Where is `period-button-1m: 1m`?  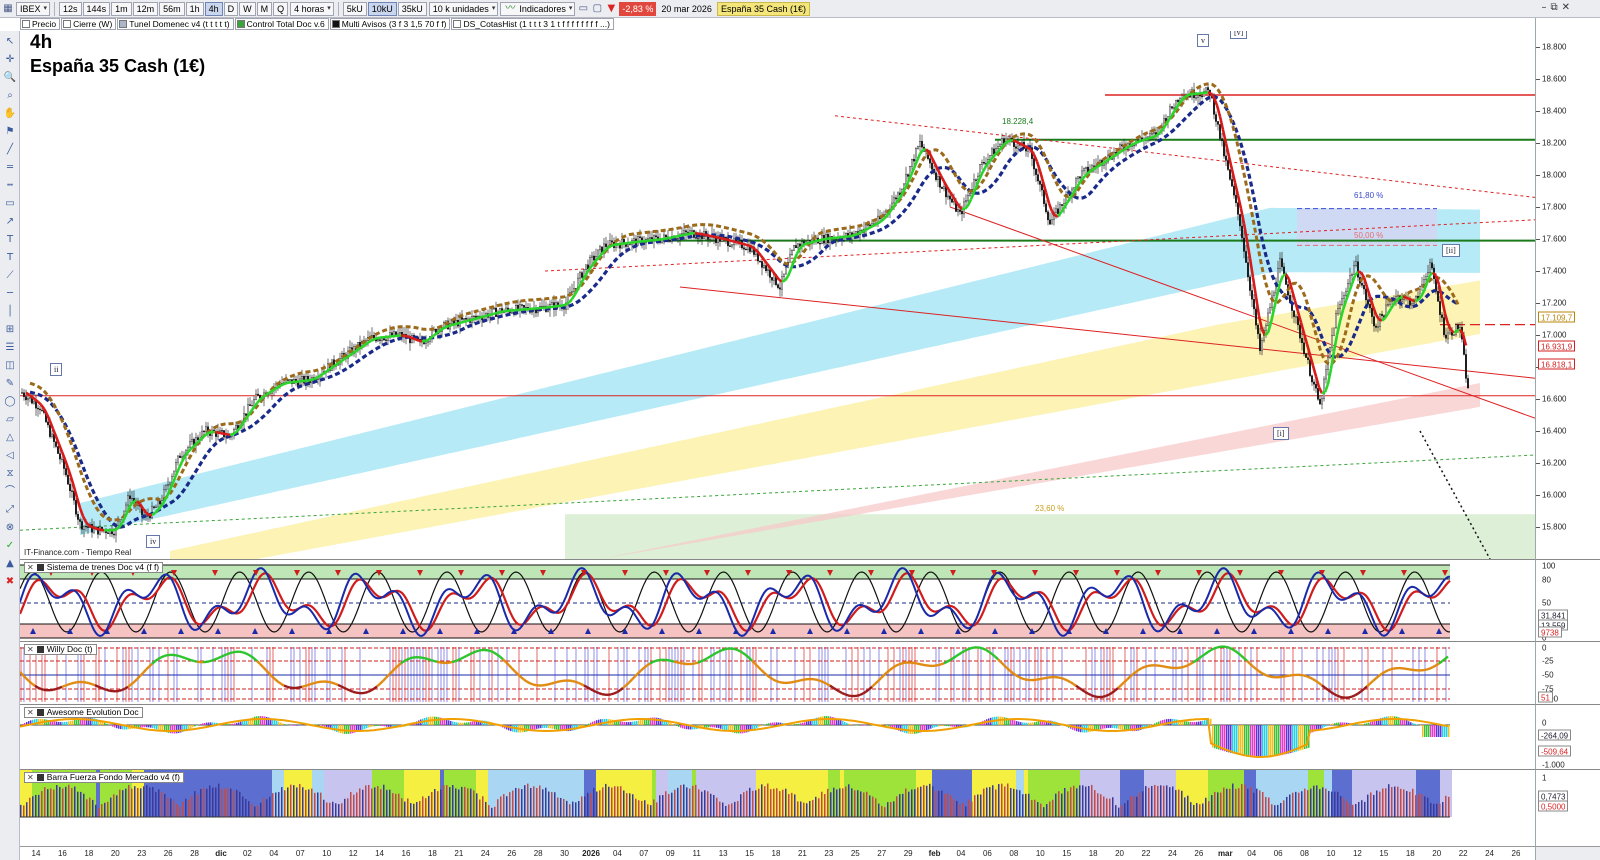 period-button-1m: 1m is located at coordinates (121, 8).